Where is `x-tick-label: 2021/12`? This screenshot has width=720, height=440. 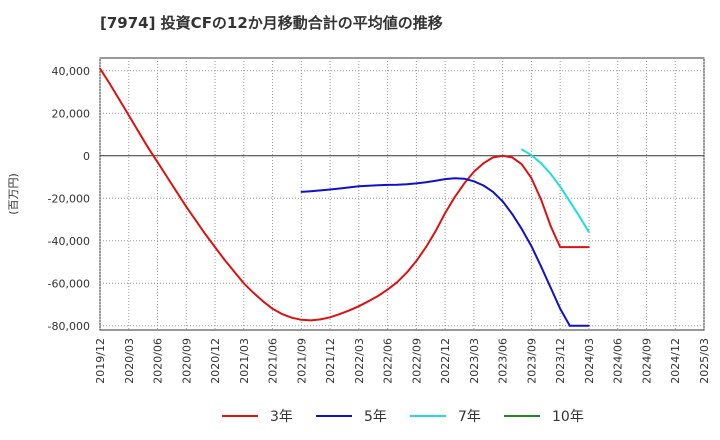 x-tick-label: 2021/12 is located at coordinates (330, 361).